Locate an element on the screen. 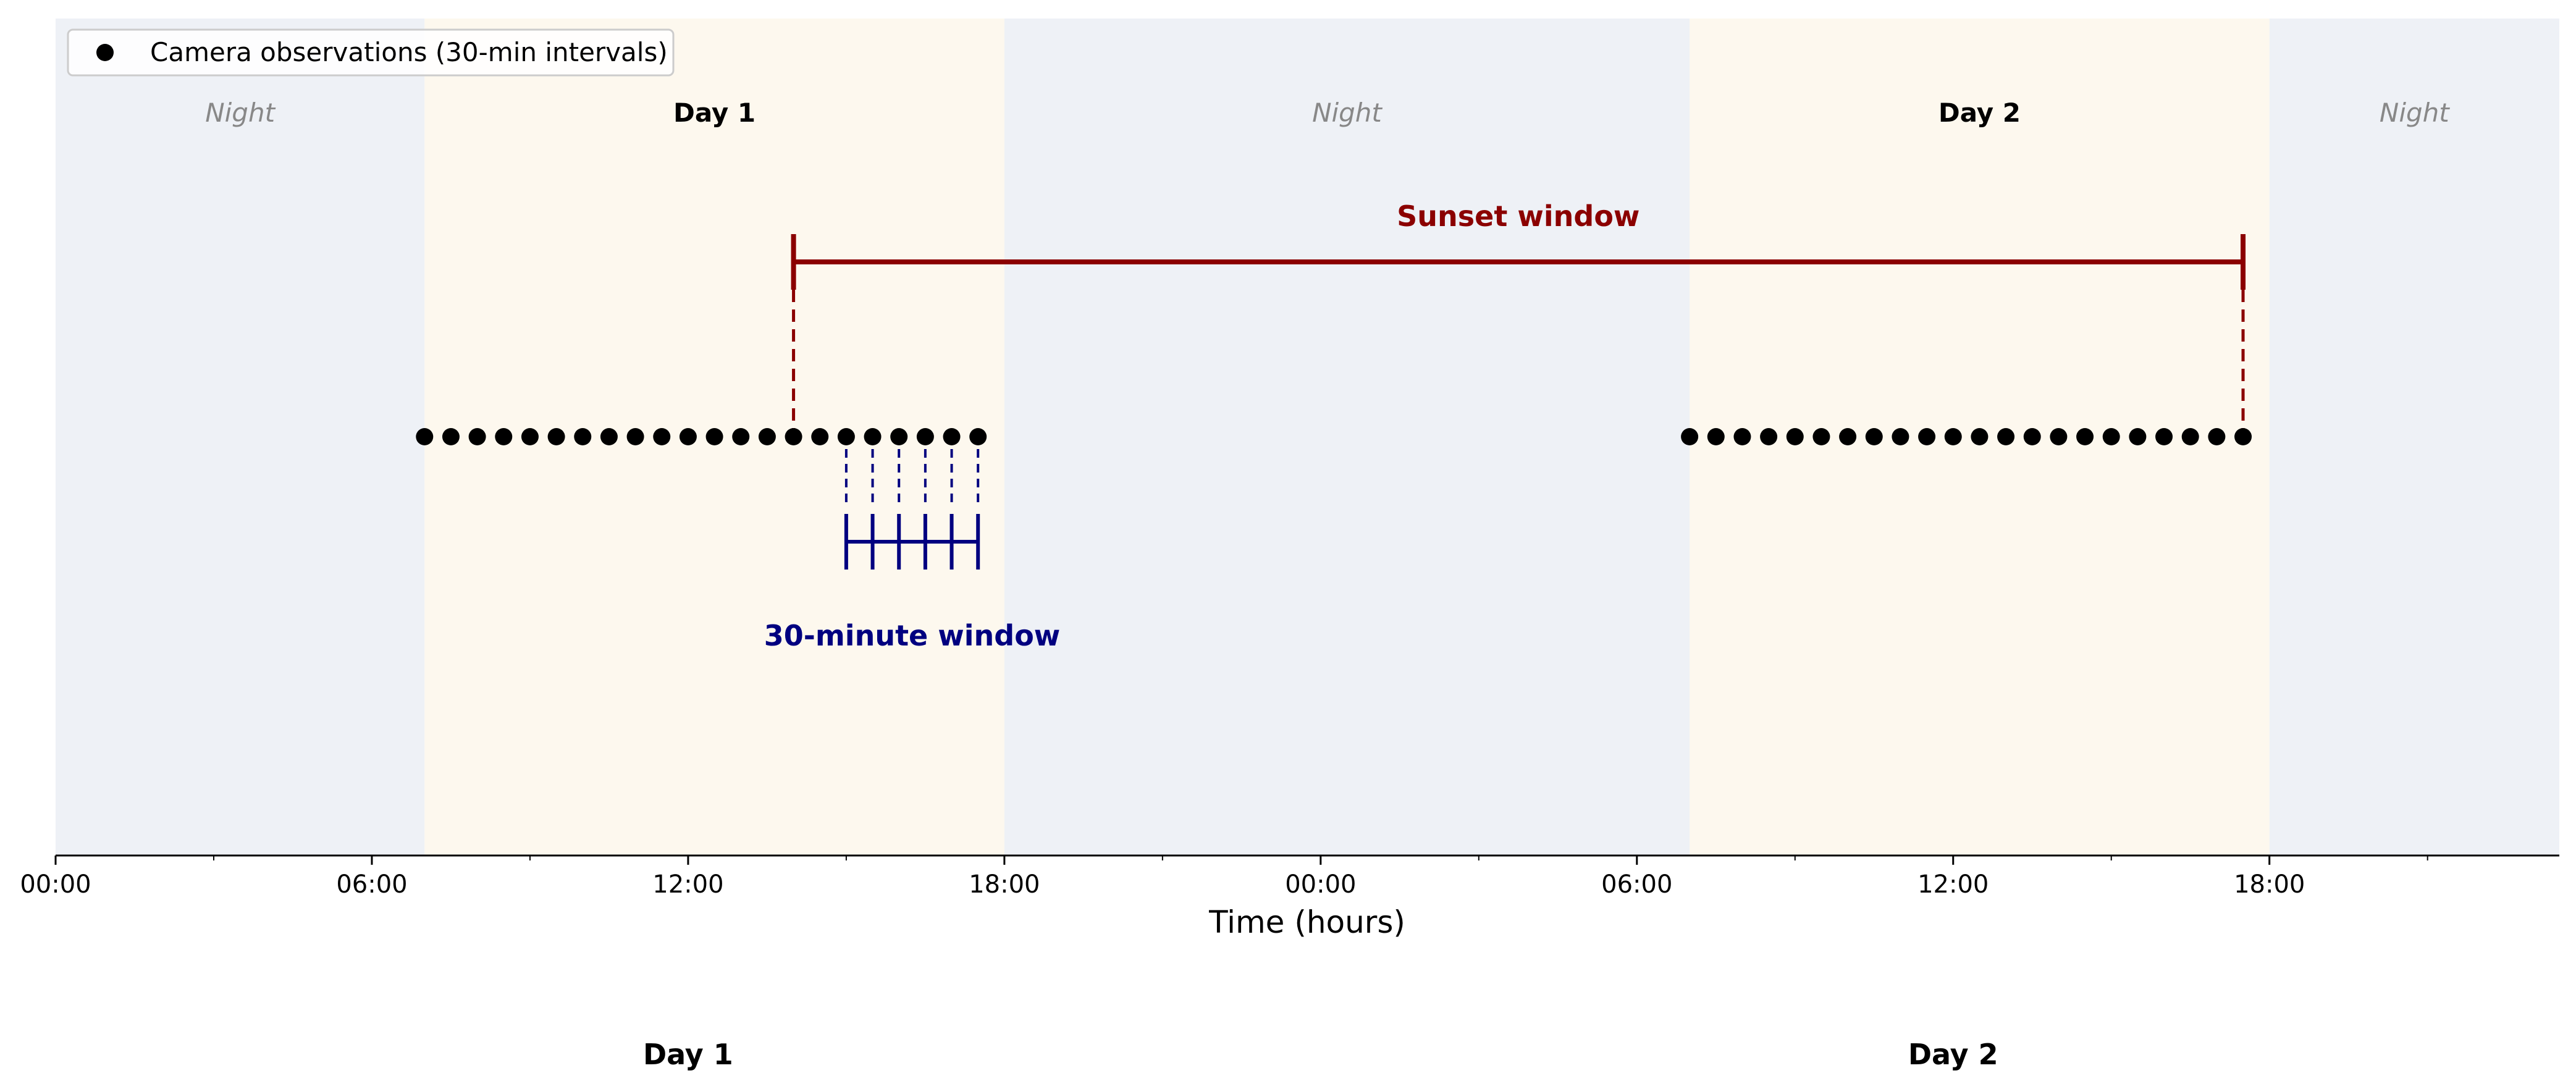  legend-box is located at coordinates (371, 52).